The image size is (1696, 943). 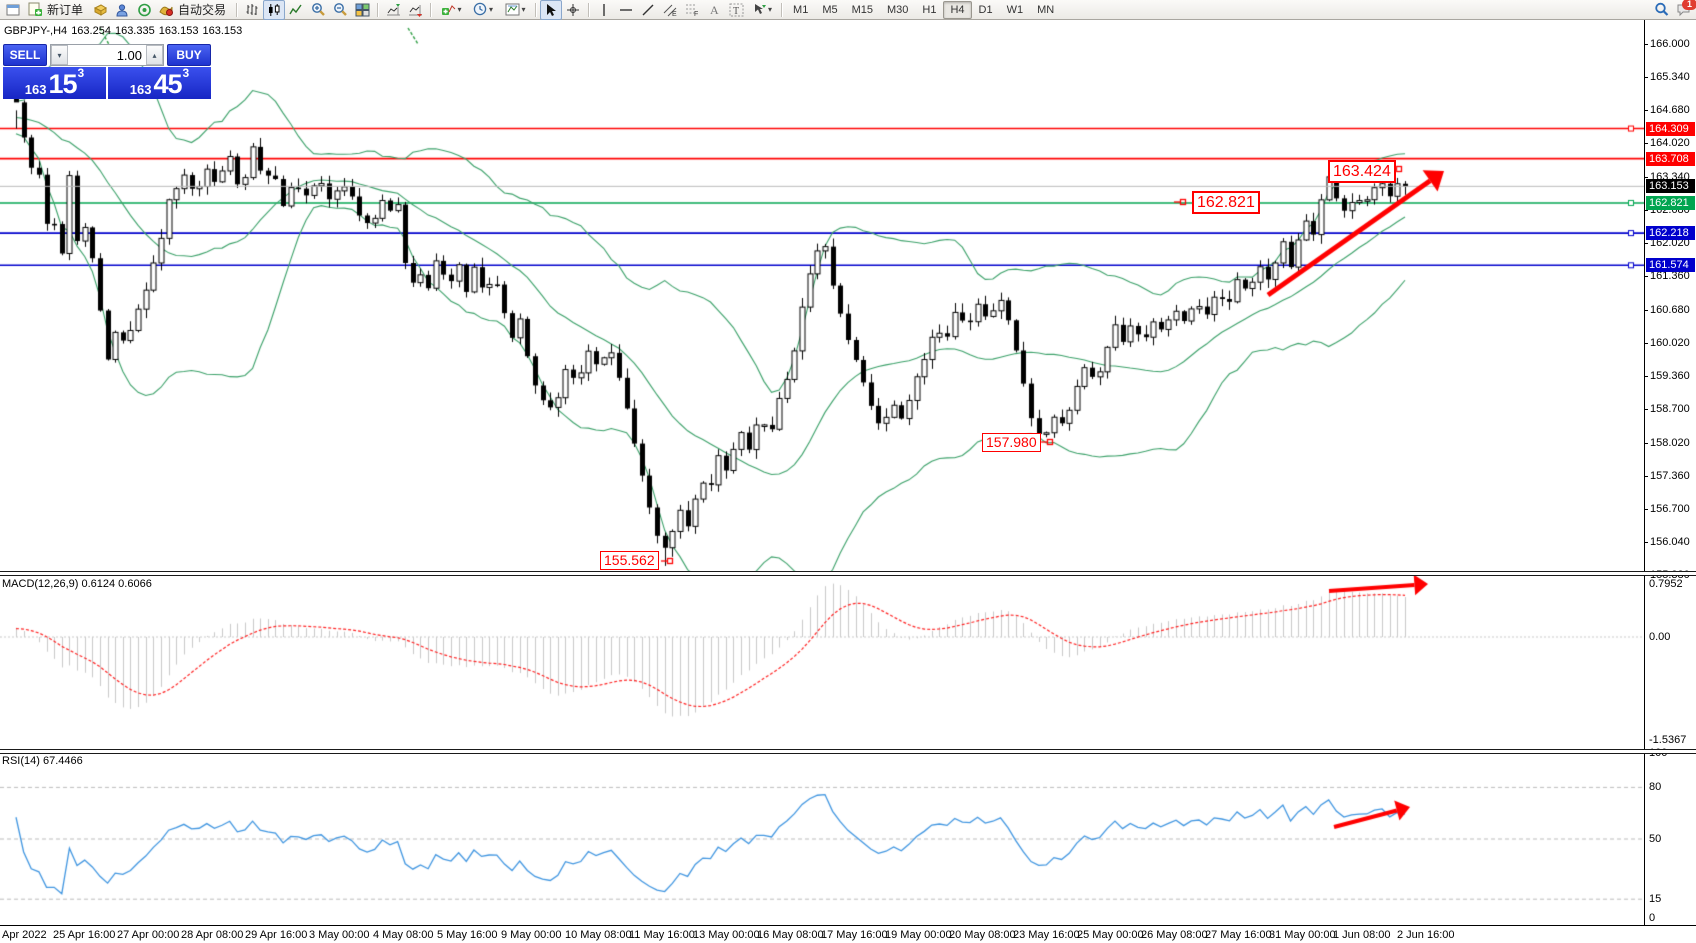 I want to click on volume-spinner: ▾ ▴, so click(x=107, y=55).